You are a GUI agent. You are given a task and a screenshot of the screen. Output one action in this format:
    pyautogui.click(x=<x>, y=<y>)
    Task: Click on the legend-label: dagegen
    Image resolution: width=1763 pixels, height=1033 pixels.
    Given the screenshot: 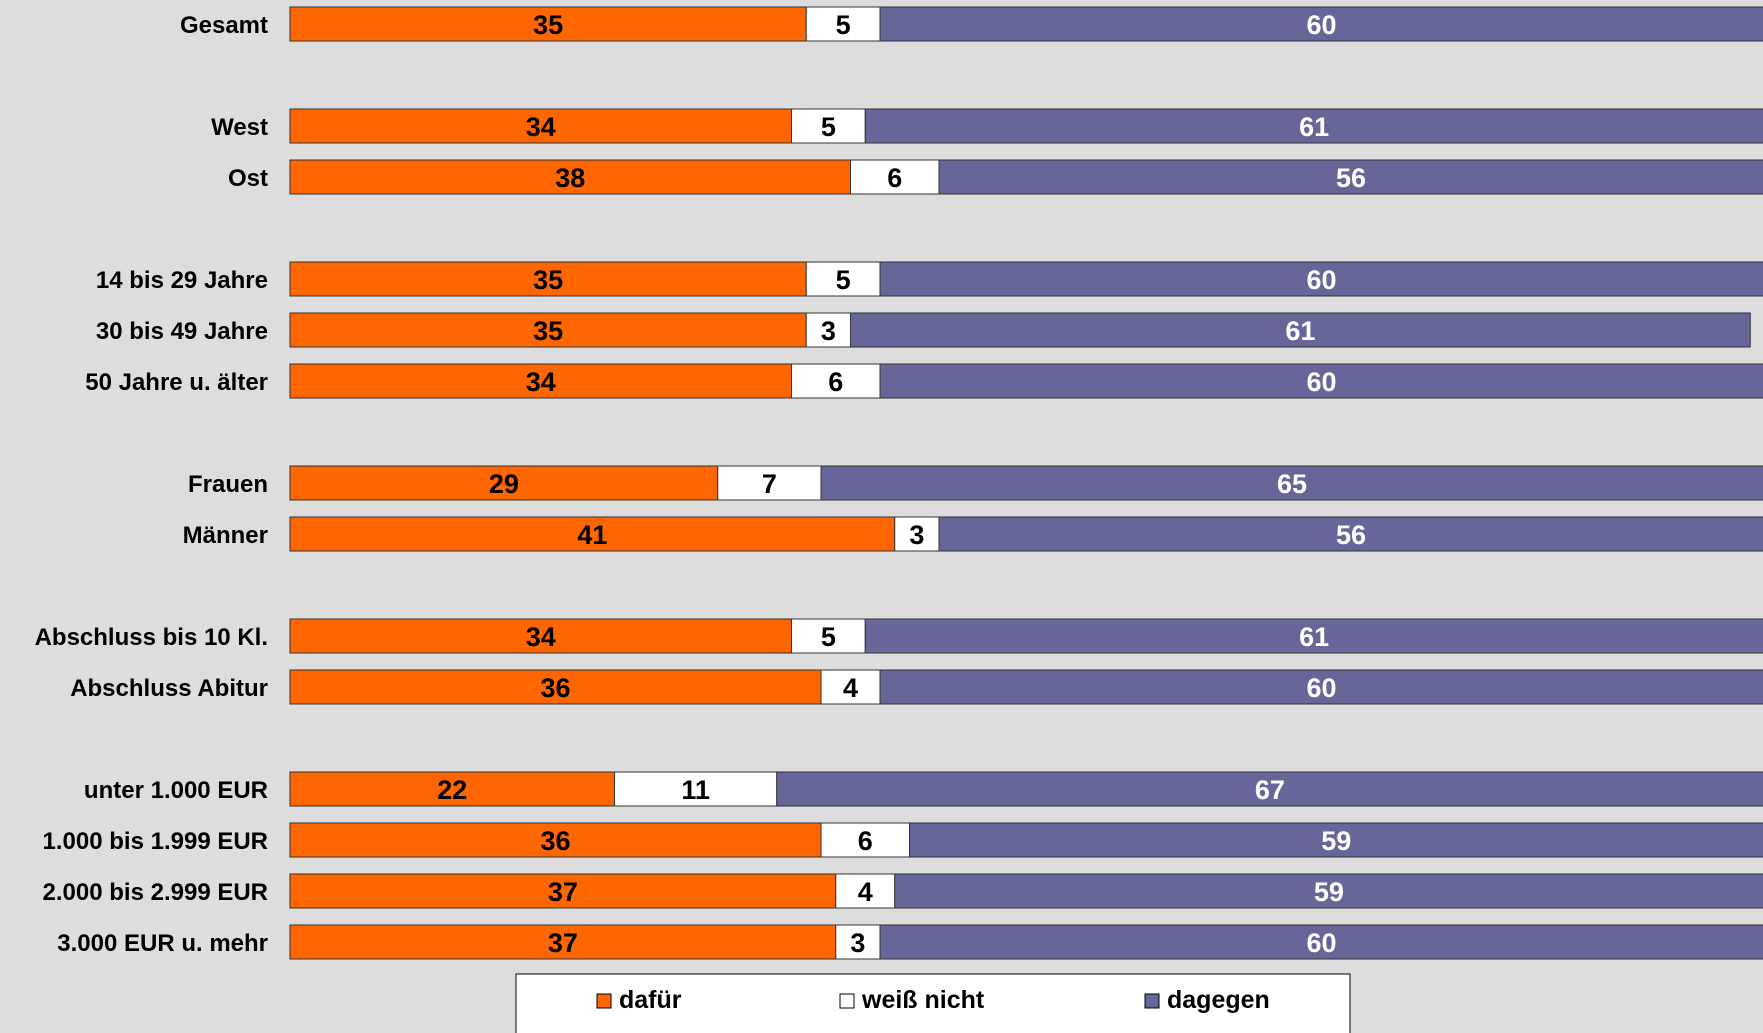 What is the action you would take?
    pyautogui.click(x=1218, y=1000)
    